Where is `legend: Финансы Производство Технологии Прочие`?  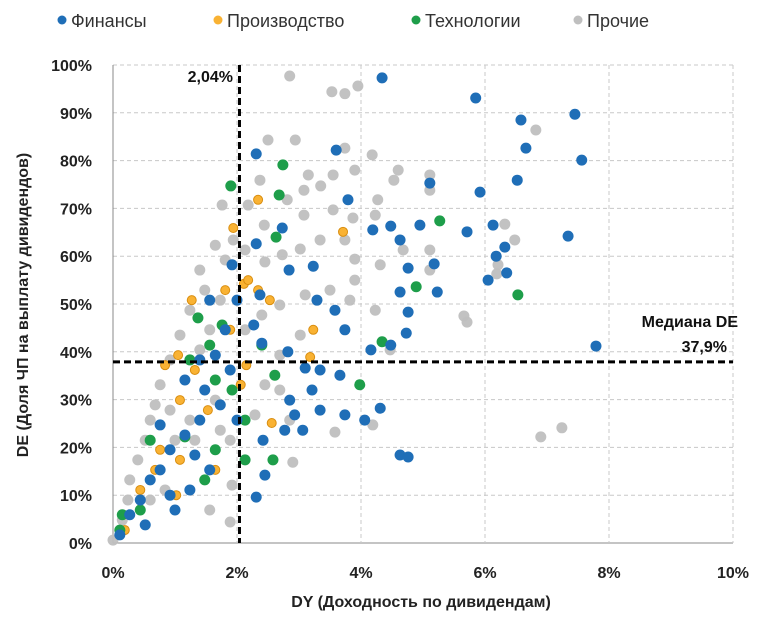 legend: Финансы Производство Технологии Прочие is located at coordinates (353, 21).